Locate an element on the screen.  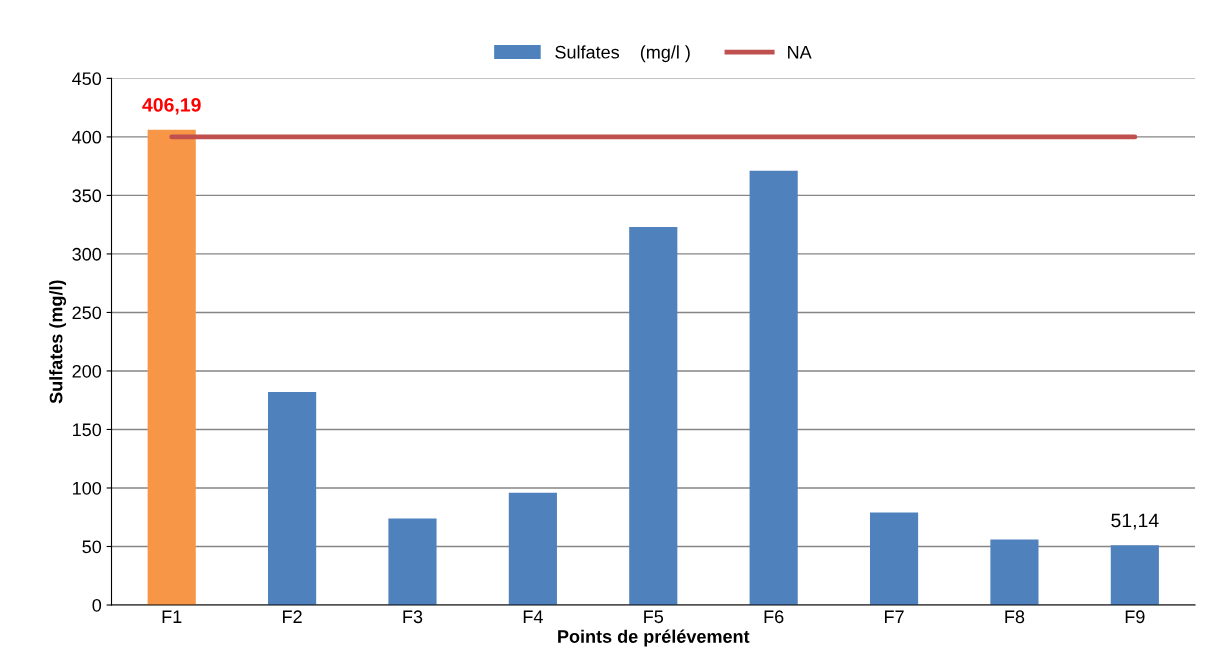
x-tick-label: F4 is located at coordinates (533, 616).